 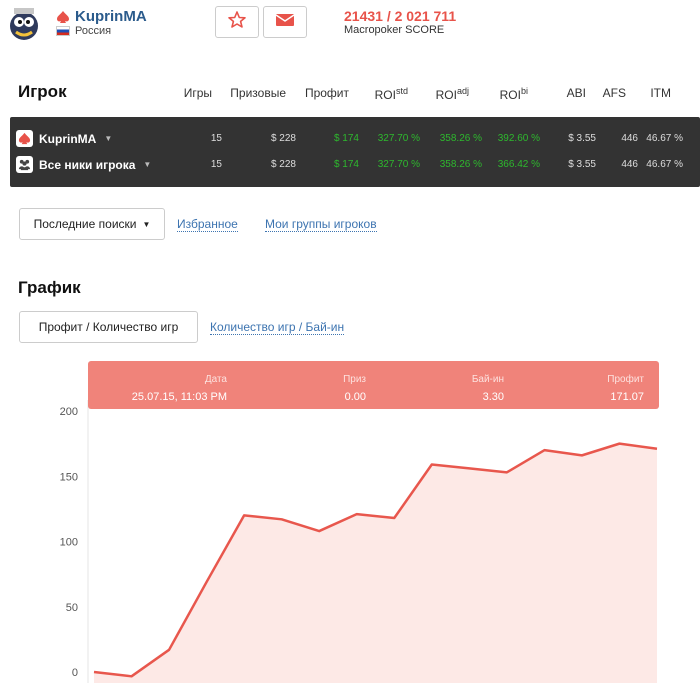 What do you see at coordinates (69, 477) in the screenshot?
I see `y-tick-label: 150` at bounding box center [69, 477].